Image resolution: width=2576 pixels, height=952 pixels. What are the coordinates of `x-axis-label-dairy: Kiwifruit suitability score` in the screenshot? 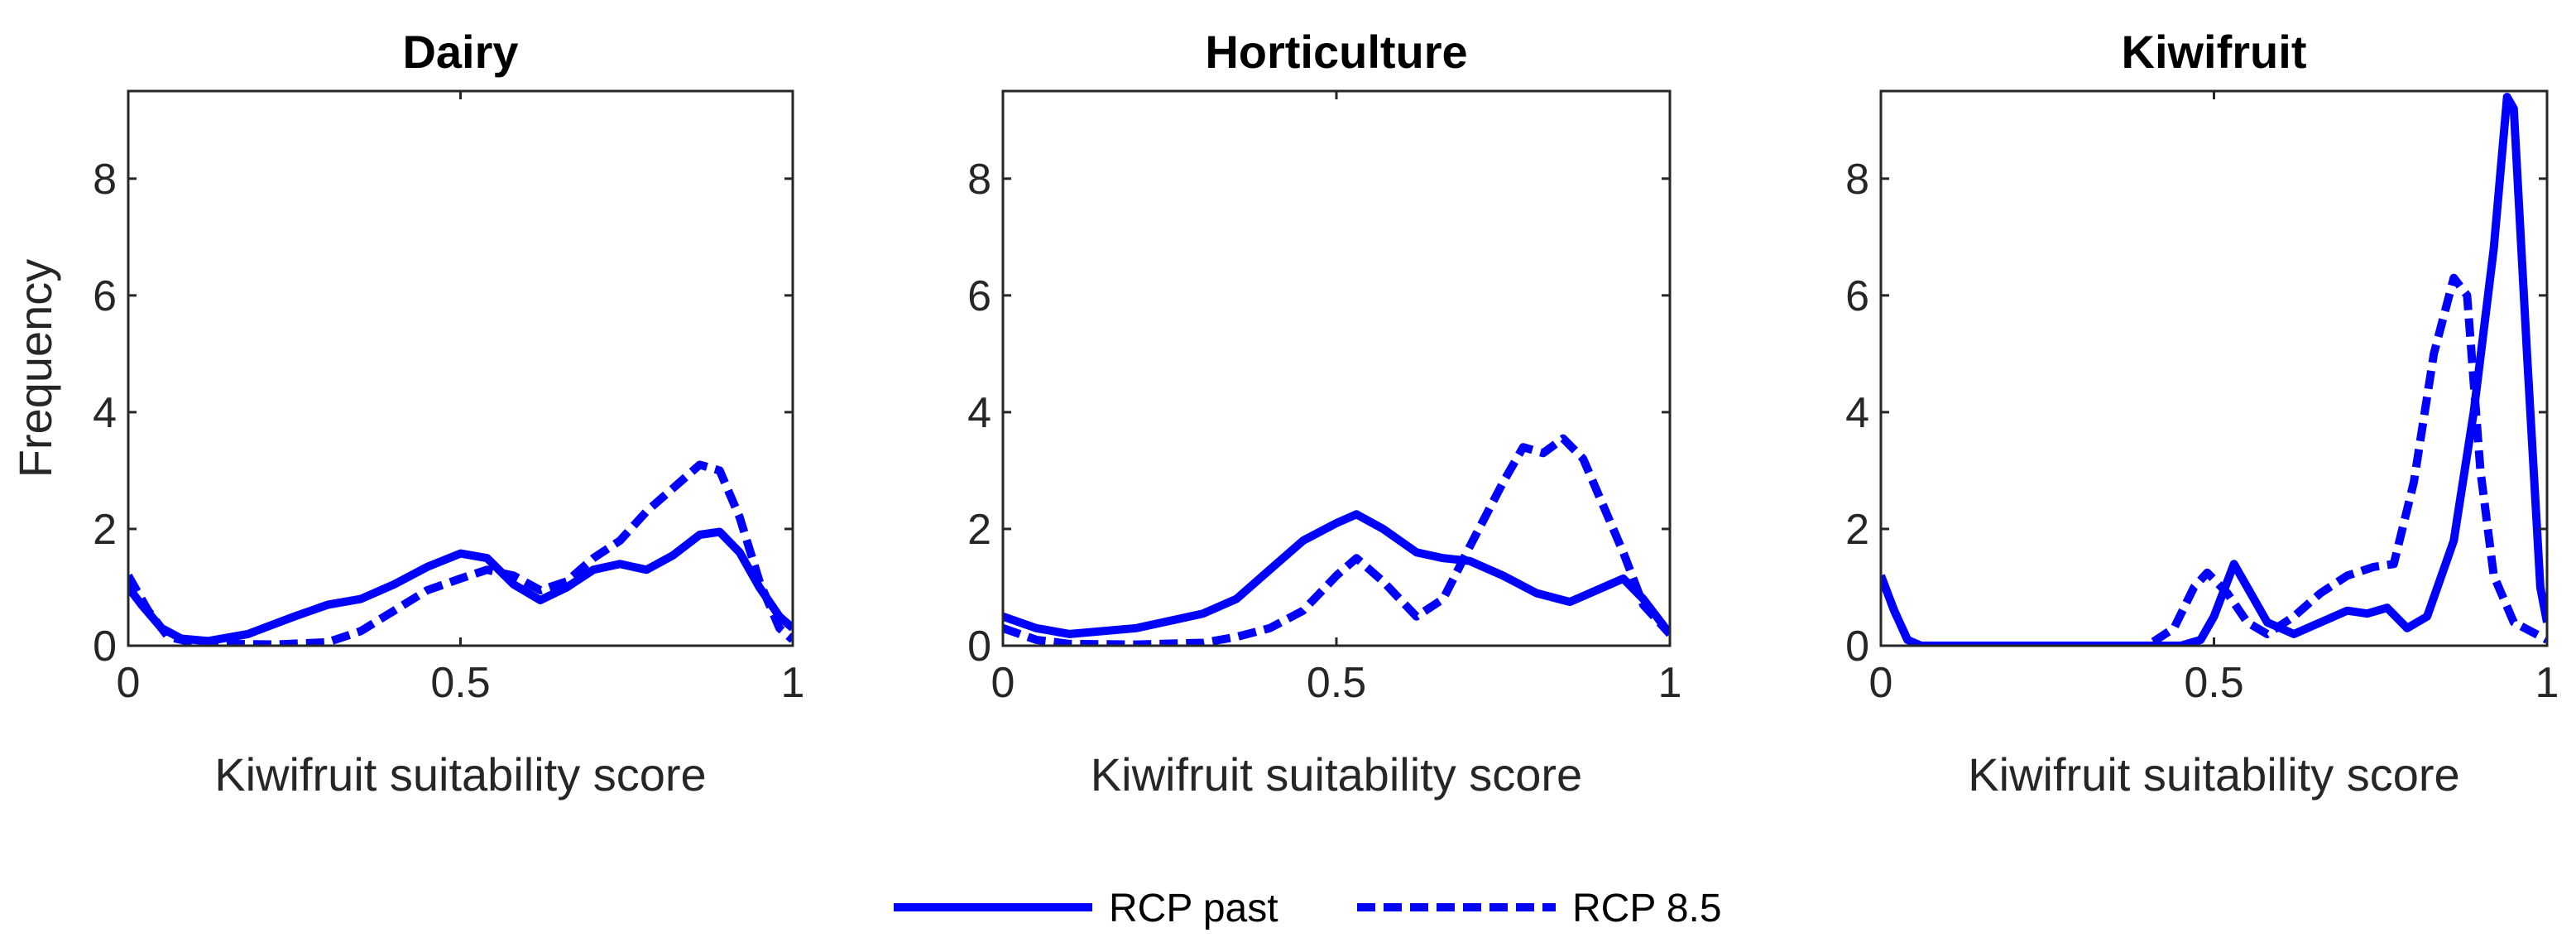 It's located at (460, 774).